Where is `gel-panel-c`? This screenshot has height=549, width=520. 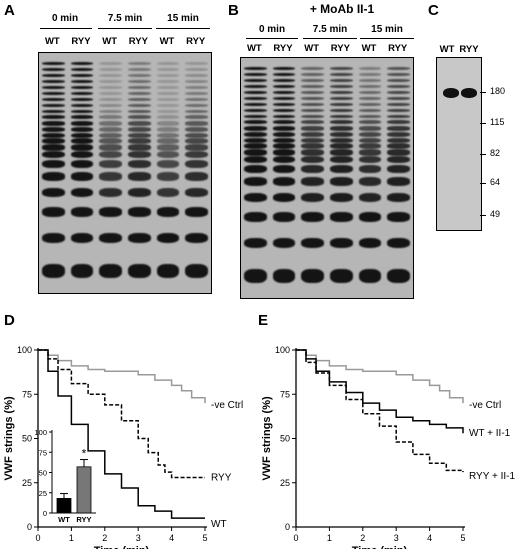 gel-panel-c is located at coordinates (459, 144).